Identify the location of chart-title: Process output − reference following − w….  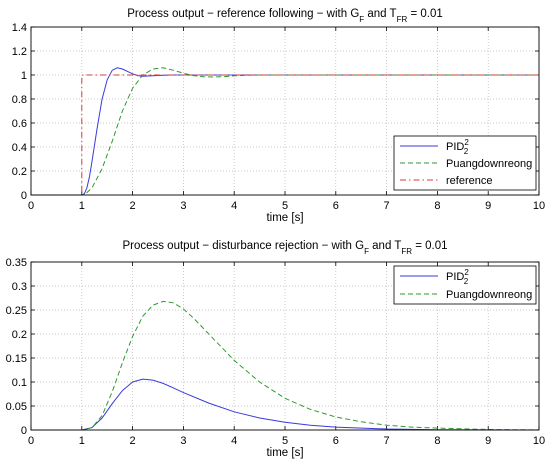
(285, 16).